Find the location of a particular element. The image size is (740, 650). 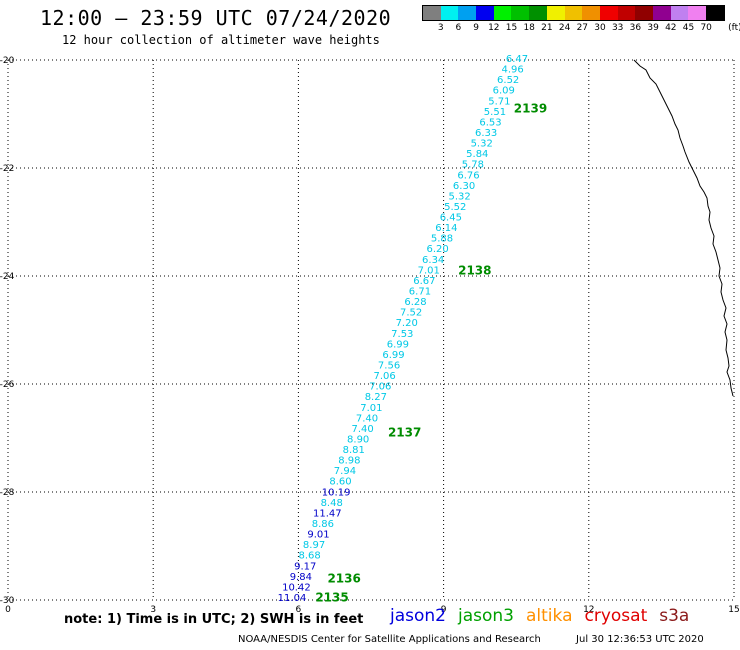

track-value: 4.96 is located at coordinates (512, 70).